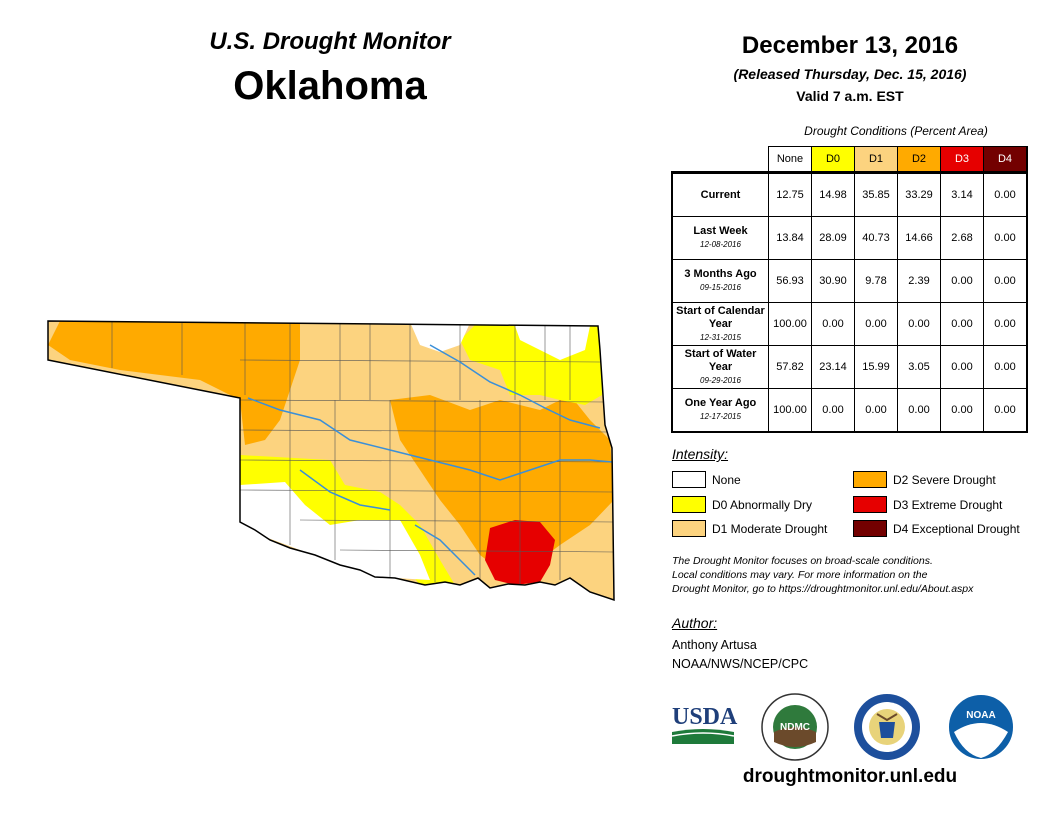 The image size is (1056, 816). Describe the element at coordinates (720, 403) in the screenshot. I see `row-label-text: One Year Ago` at that location.